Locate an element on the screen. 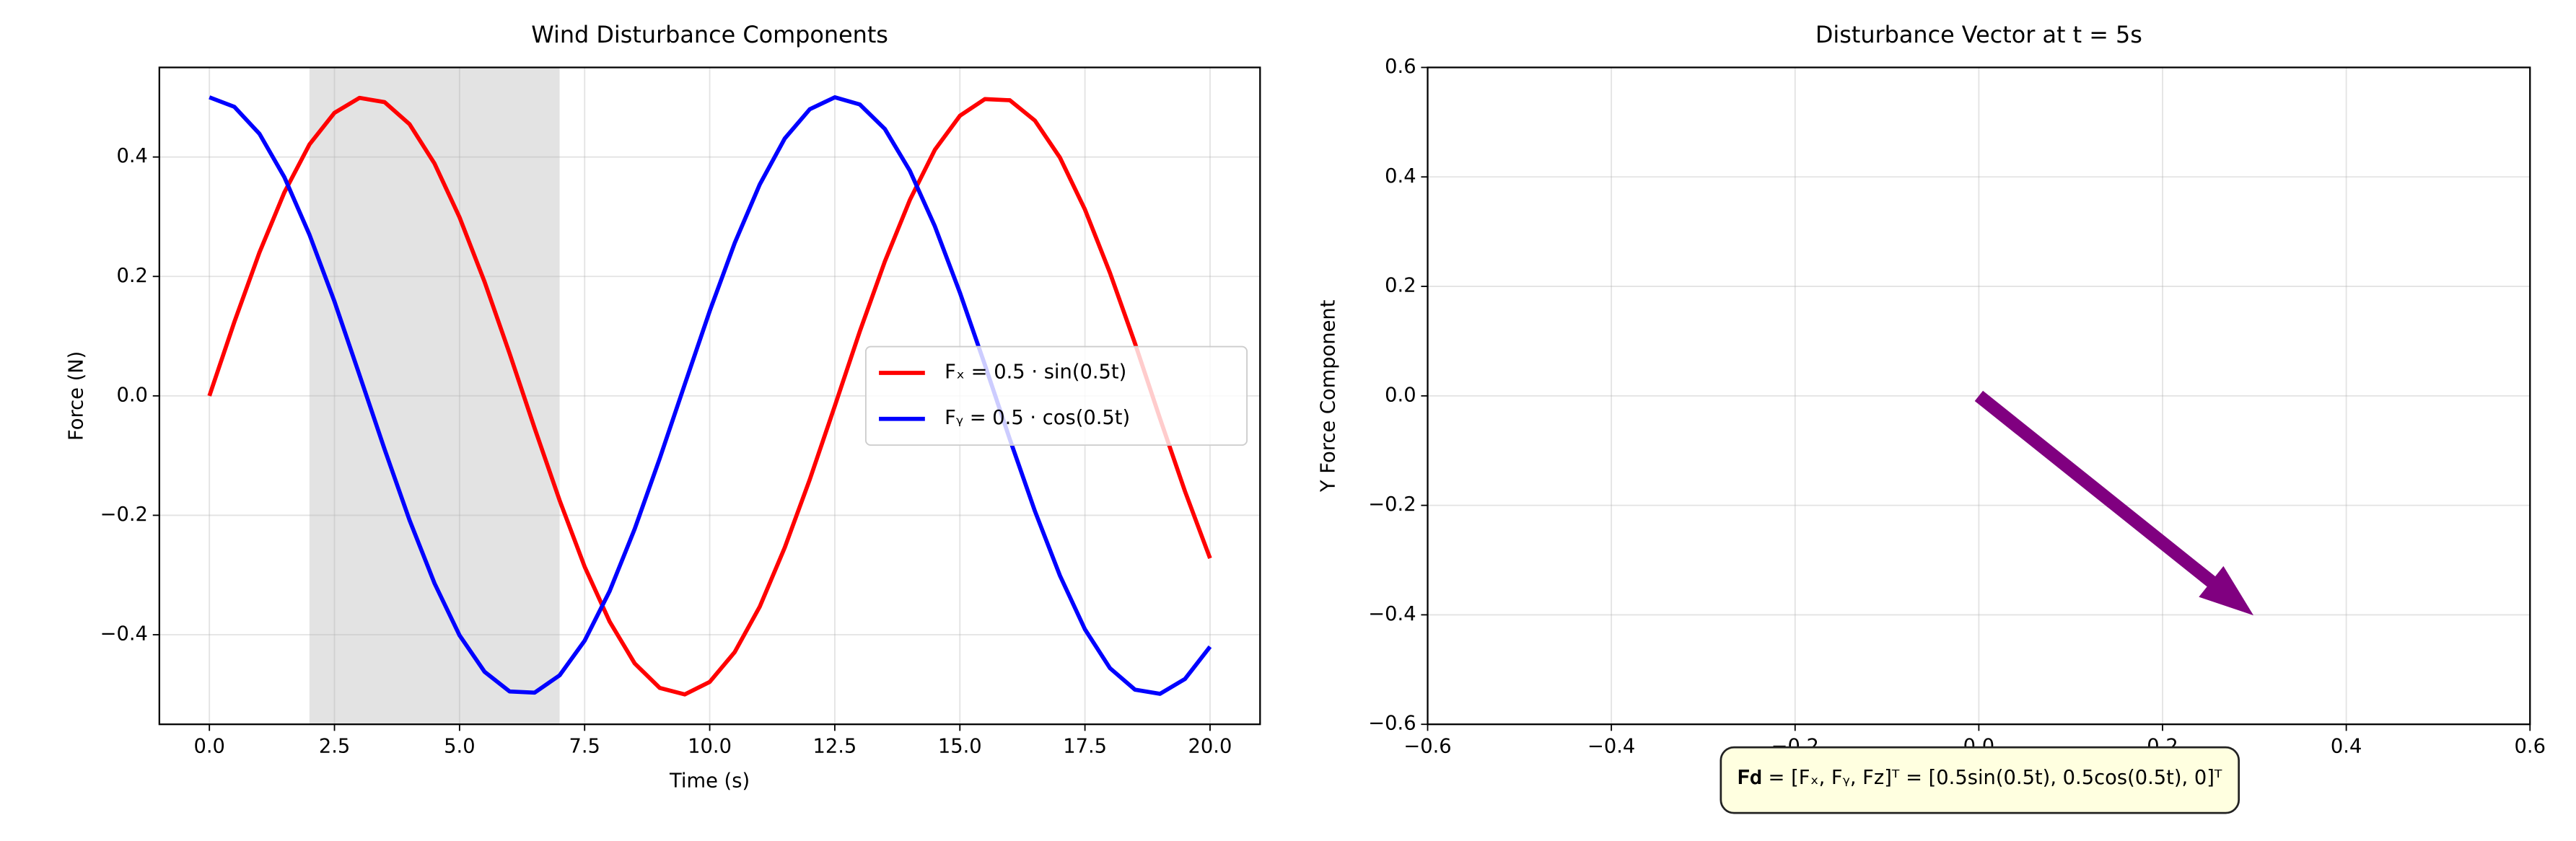 The height and width of the screenshot is (841, 2576). chart-title: Disturbance Vector at t = 5s is located at coordinates (1979, 34).